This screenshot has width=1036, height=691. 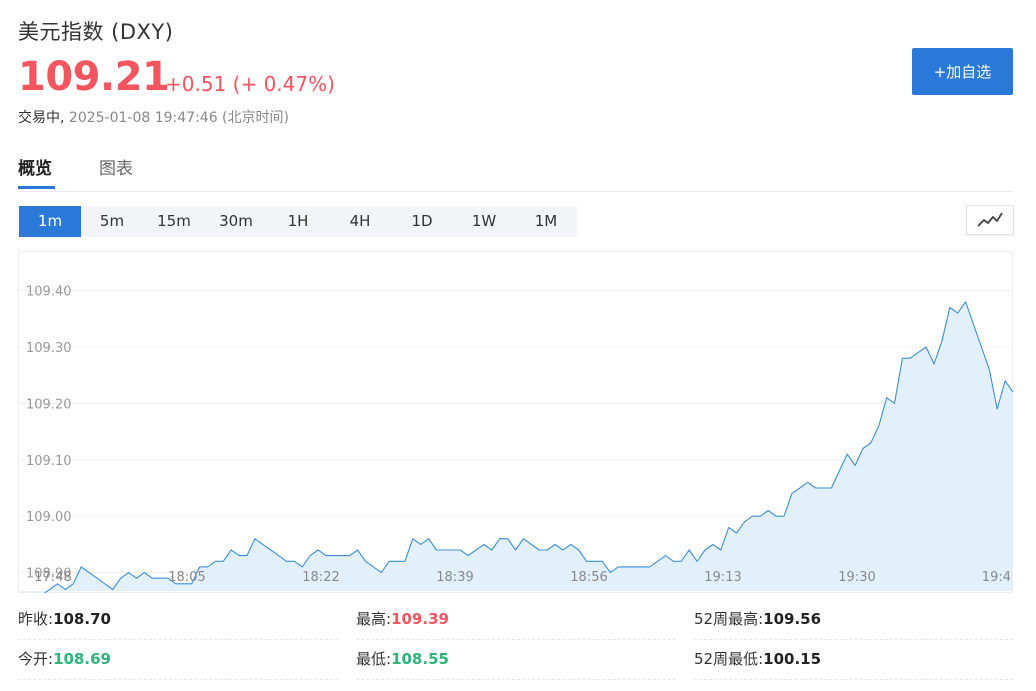 I want to click on stat-label: 今开:, so click(x=36, y=659).